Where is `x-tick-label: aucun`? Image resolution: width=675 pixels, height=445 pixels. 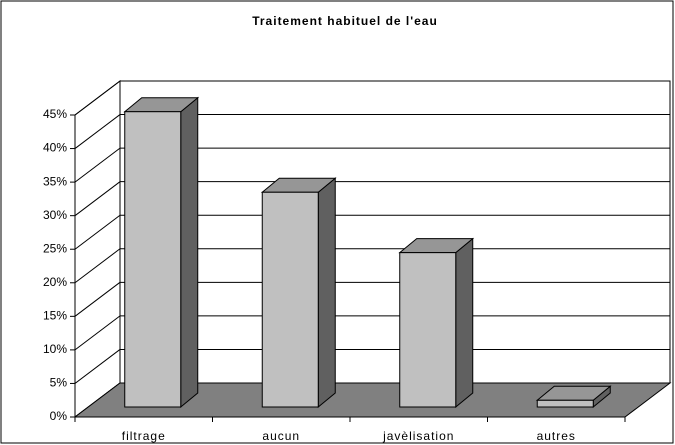 x-tick-label: aucun is located at coordinates (281, 436).